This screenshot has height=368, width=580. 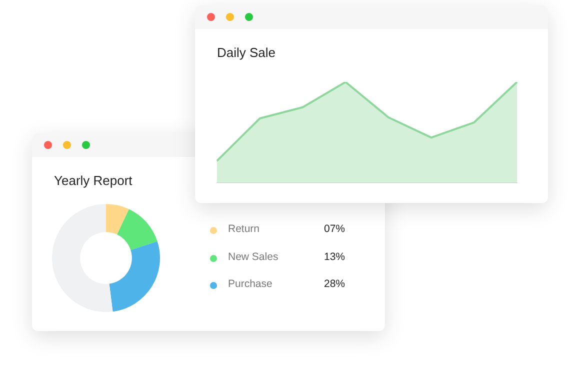 I want to click on data-label: 13%, so click(x=335, y=256).